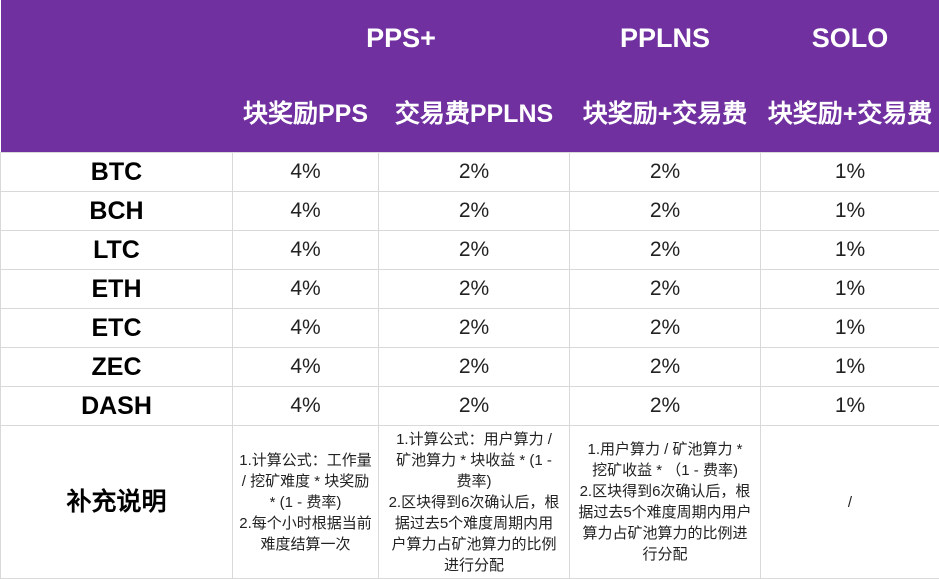 The width and height of the screenshot is (939, 579). Describe the element at coordinates (474, 114) in the screenshot. I see `subheader-tx-fee-pplns: 交易费PPLNS` at that location.